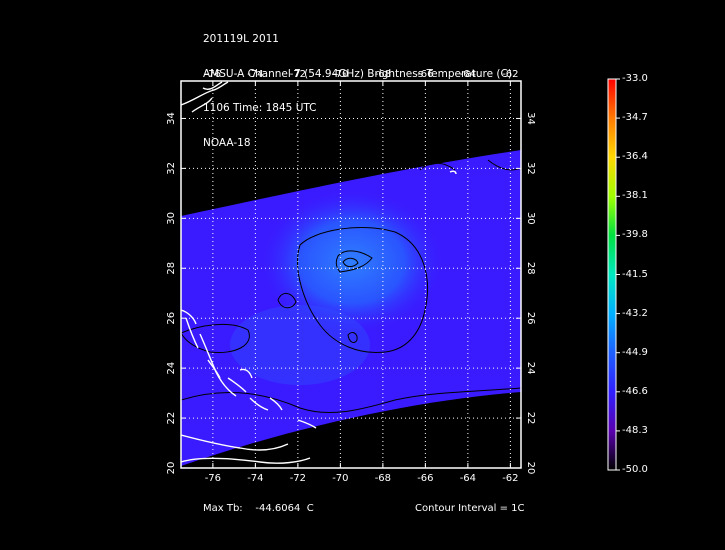 The height and width of the screenshot is (550, 725). Describe the element at coordinates (635, 118) in the screenshot. I see `colorbar-tick-label: -34.7` at that location.